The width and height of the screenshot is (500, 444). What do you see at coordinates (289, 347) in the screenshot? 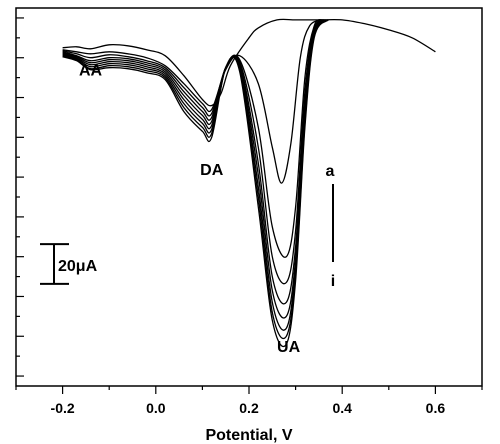
I see `annotation-ua: UA` at bounding box center [289, 347].